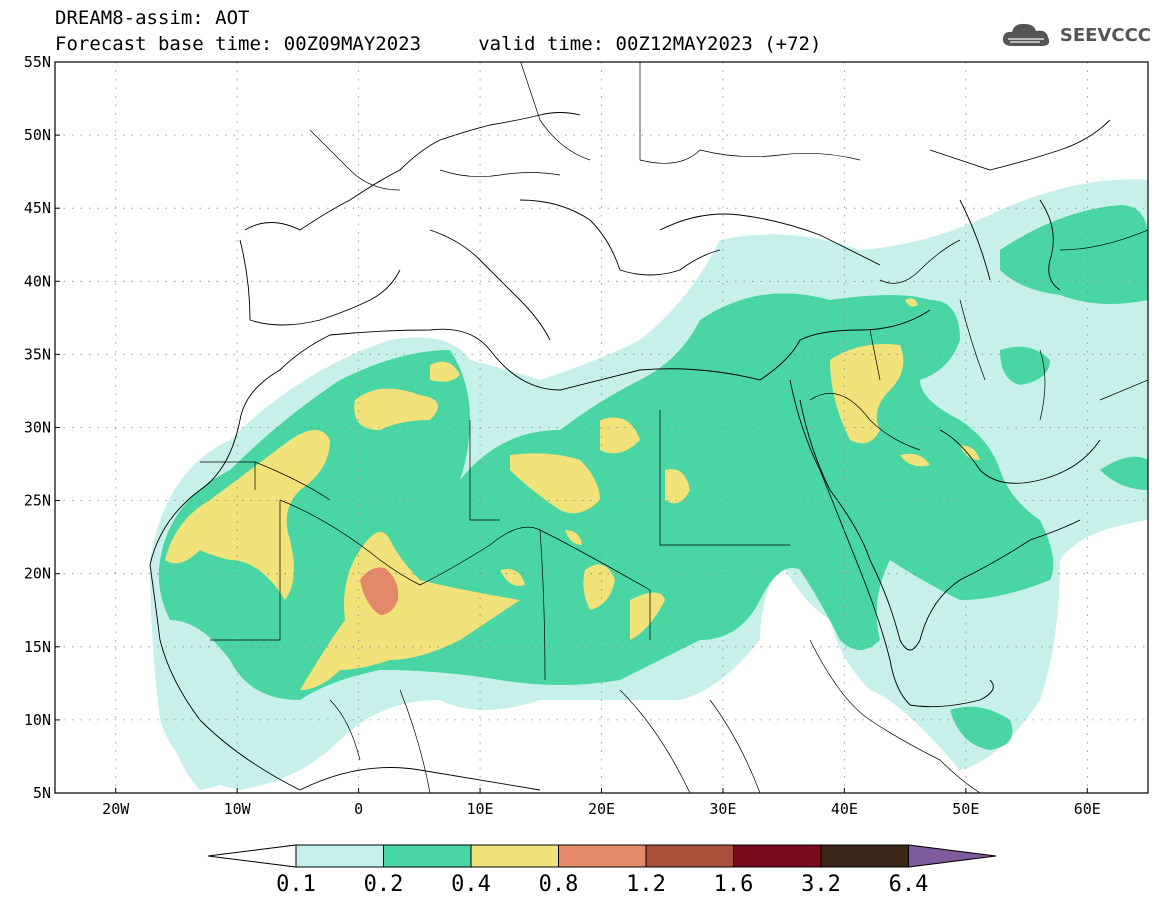  I want to click on colorbar-label: 6.4, so click(909, 884).